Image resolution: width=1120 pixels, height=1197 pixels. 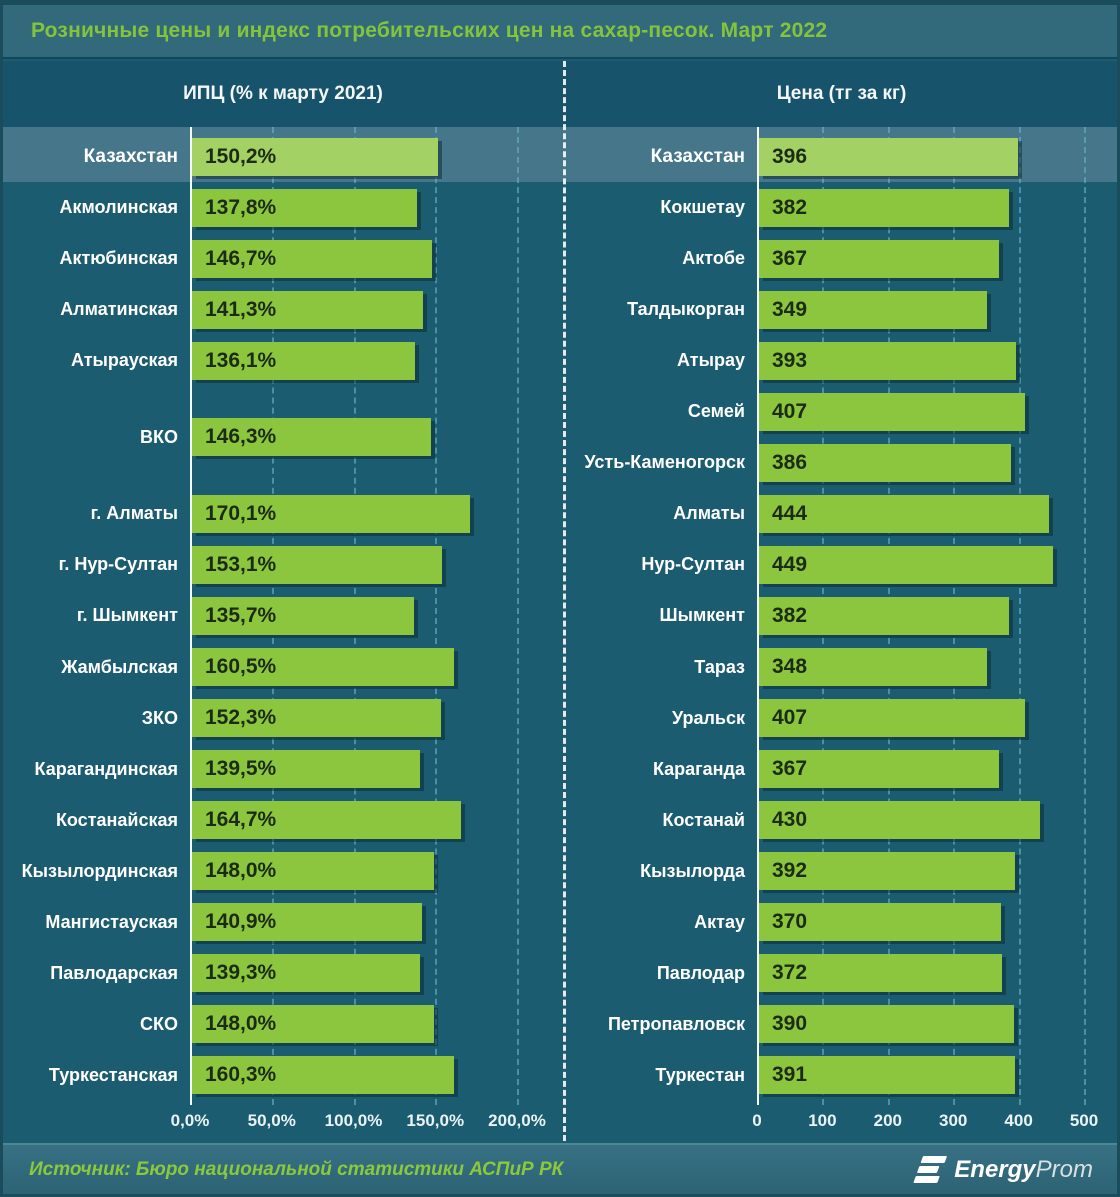 What do you see at coordinates (306, 769) in the screenshot?
I see `bar: 139,5%` at bounding box center [306, 769].